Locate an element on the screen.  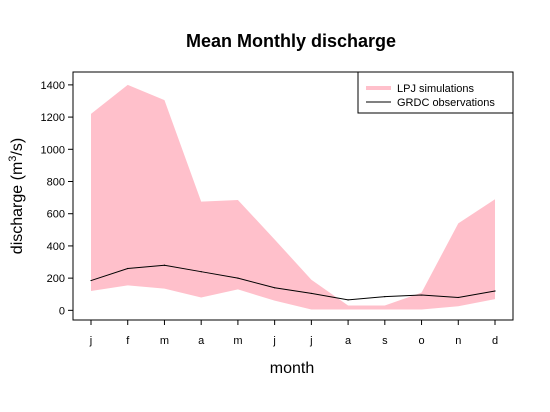
x-tick-label-0: j is located at coordinates (90, 341).